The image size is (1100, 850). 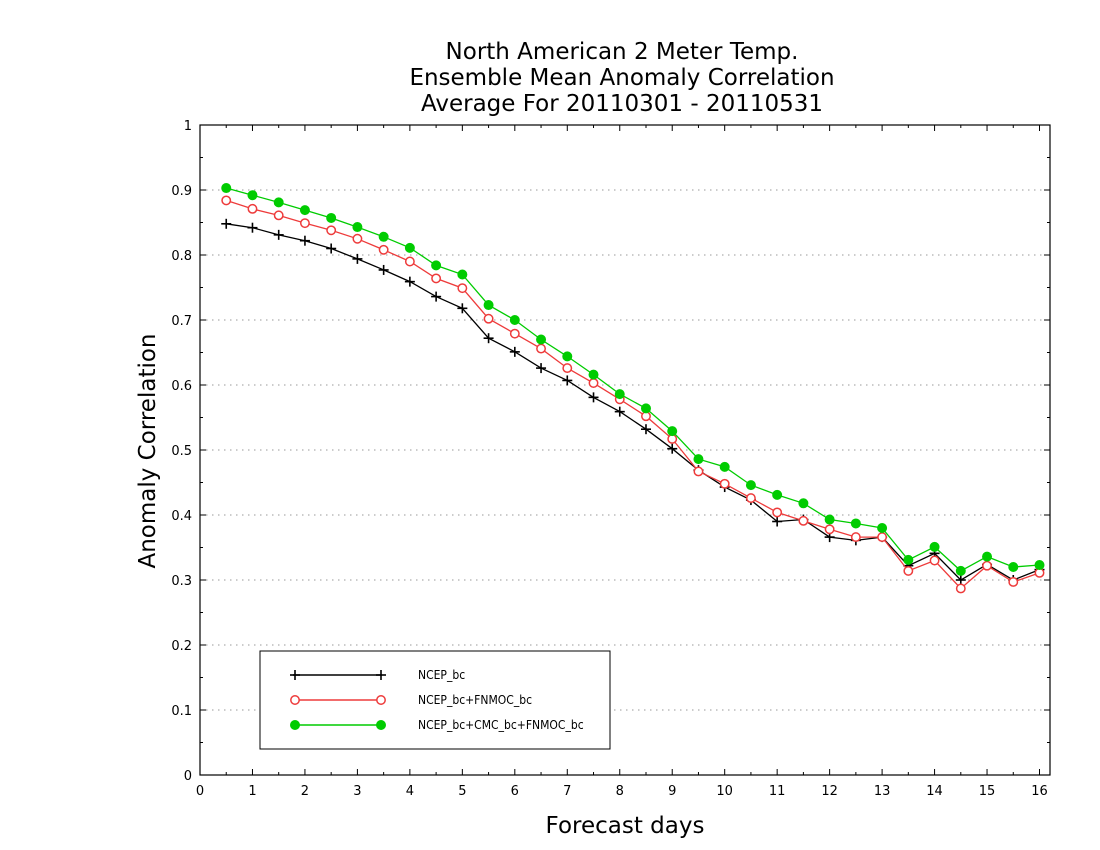 I want to click on y-tick-label: 0.7, so click(x=181, y=321).